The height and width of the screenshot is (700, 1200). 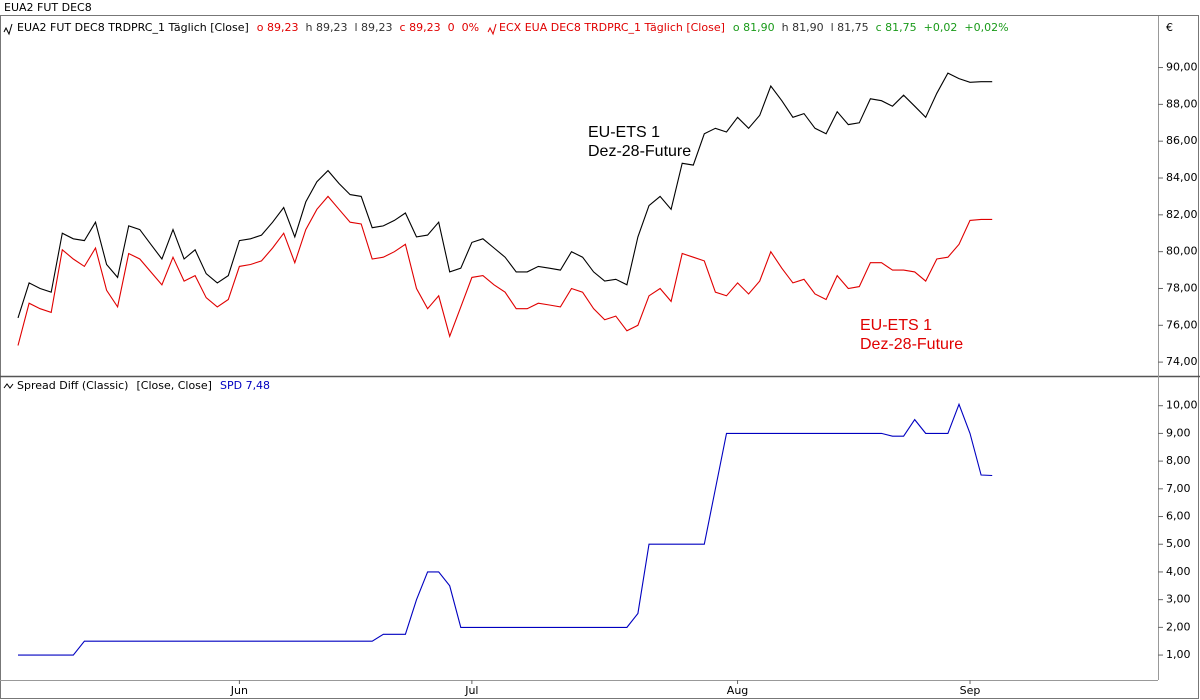 I want to click on y-tick-label: 86,00, so click(x=1182, y=140).